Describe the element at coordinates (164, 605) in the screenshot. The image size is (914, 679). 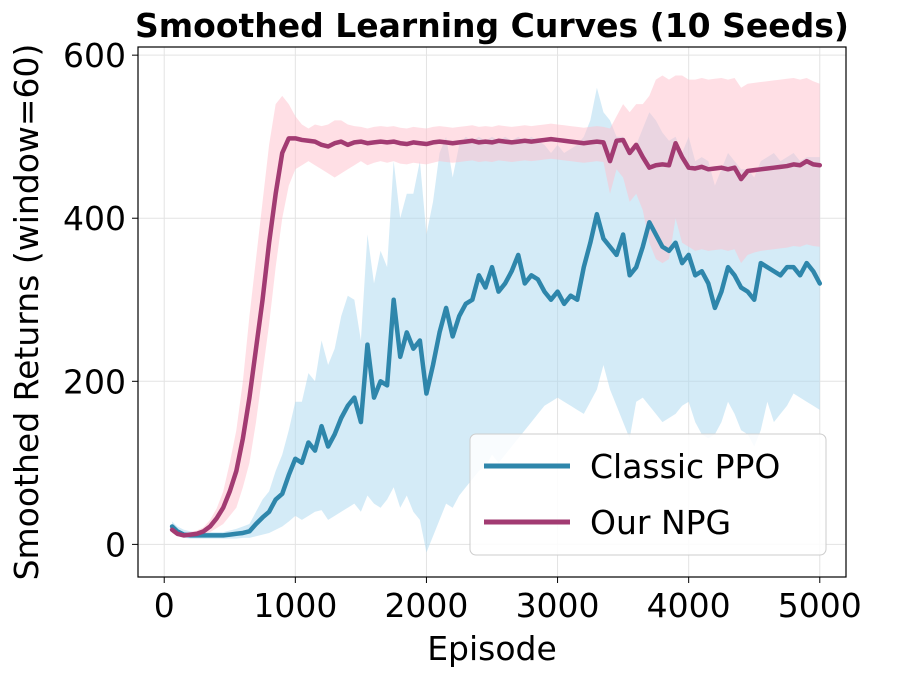
I see `x-tick-label: 0` at that location.